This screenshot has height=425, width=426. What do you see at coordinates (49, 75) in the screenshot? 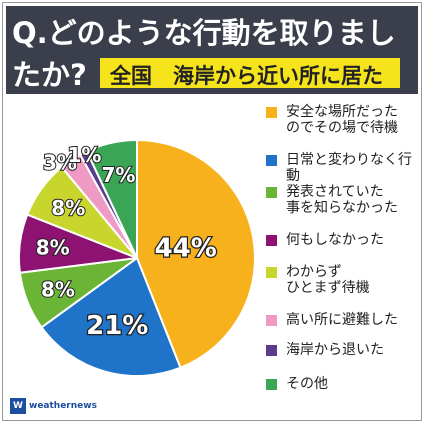
I see `chart-title-line2: たか?` at bounding box center [49, 75].